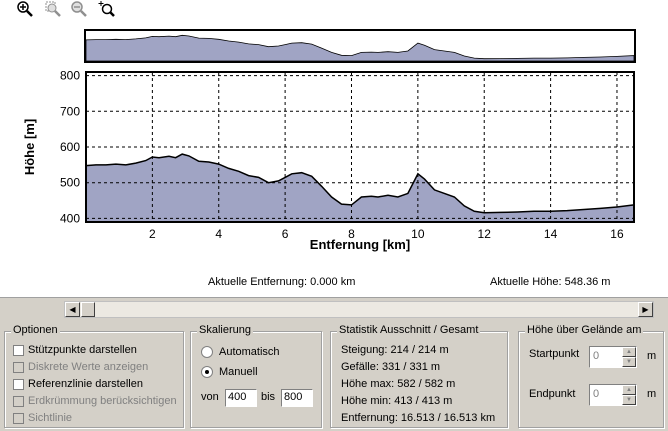 The width and height of the screenshot is (668, 431). What do you see at coordinates (249, 352) in the screenshot?
I see `radio-label: Automatisch` at bounding box center [249, 352].